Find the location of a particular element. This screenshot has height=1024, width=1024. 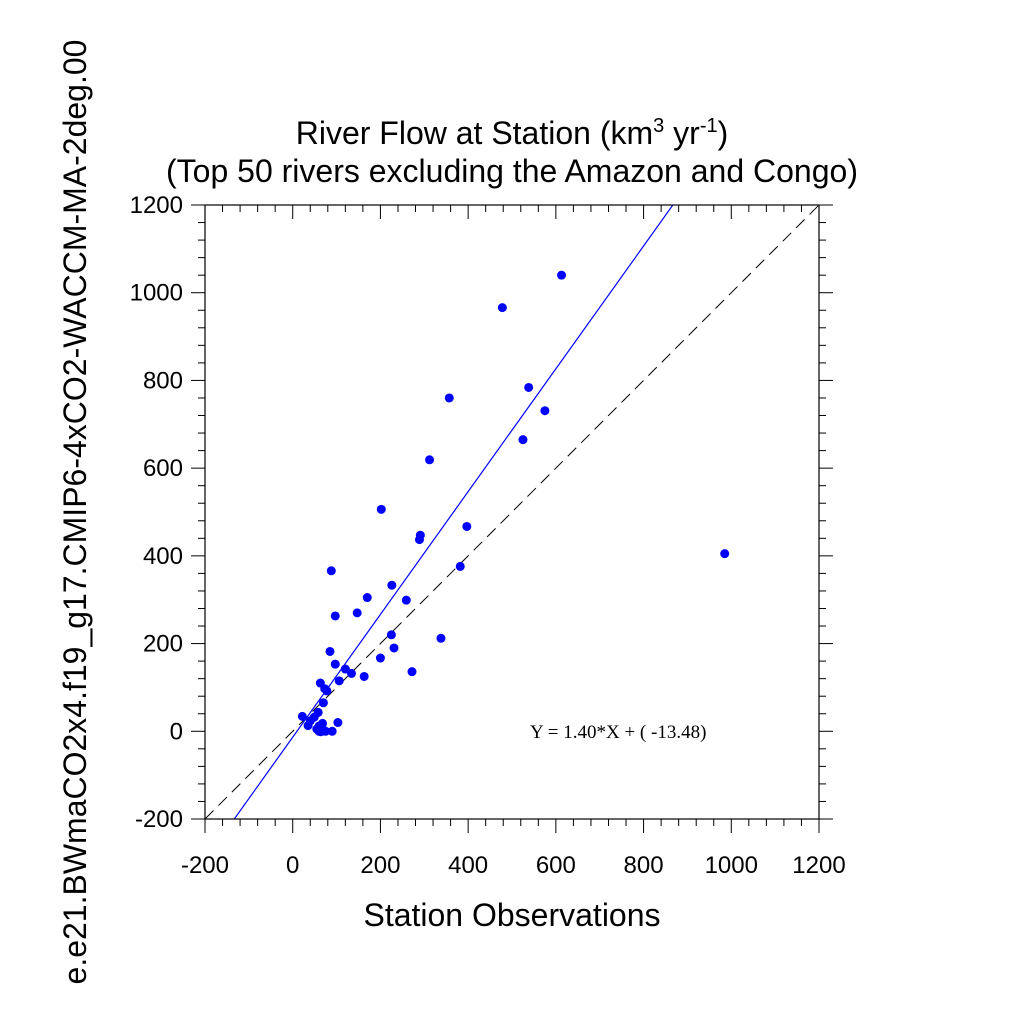

x-tick-label: 1000 is located at coordinates (731, 865).